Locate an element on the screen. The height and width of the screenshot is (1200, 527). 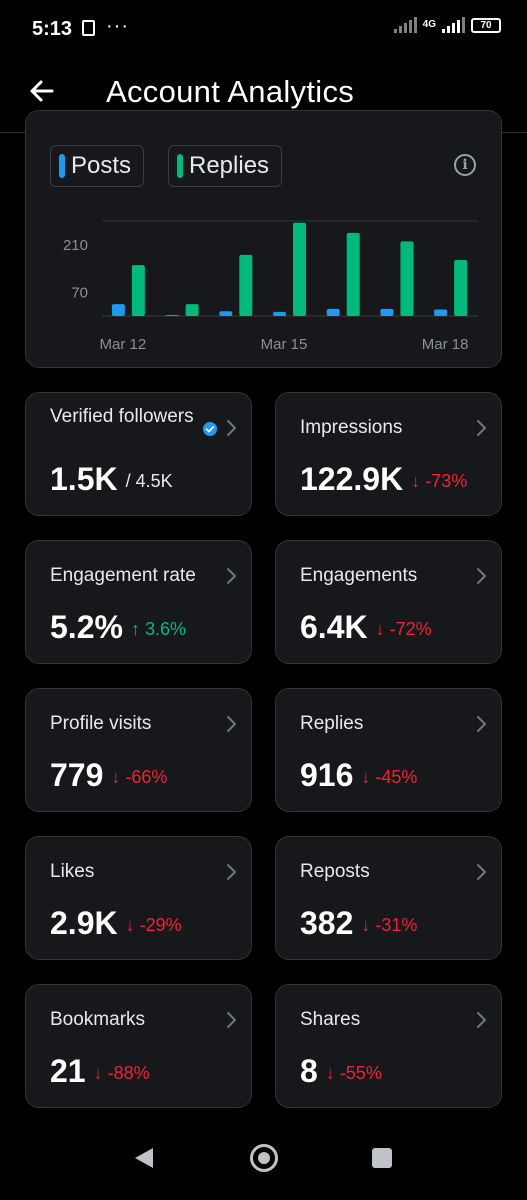
stat-value: 779 is located at coordinates (77, 775).